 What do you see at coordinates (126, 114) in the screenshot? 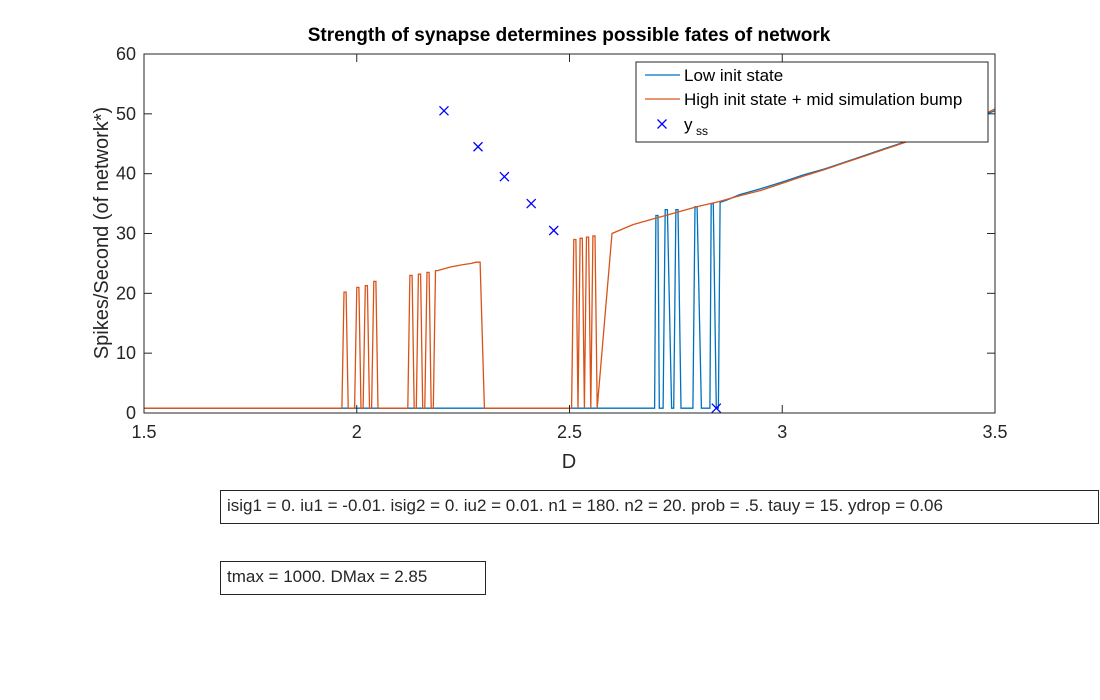
I see `y-tick-label: 50` at bounding box center [126, 114].